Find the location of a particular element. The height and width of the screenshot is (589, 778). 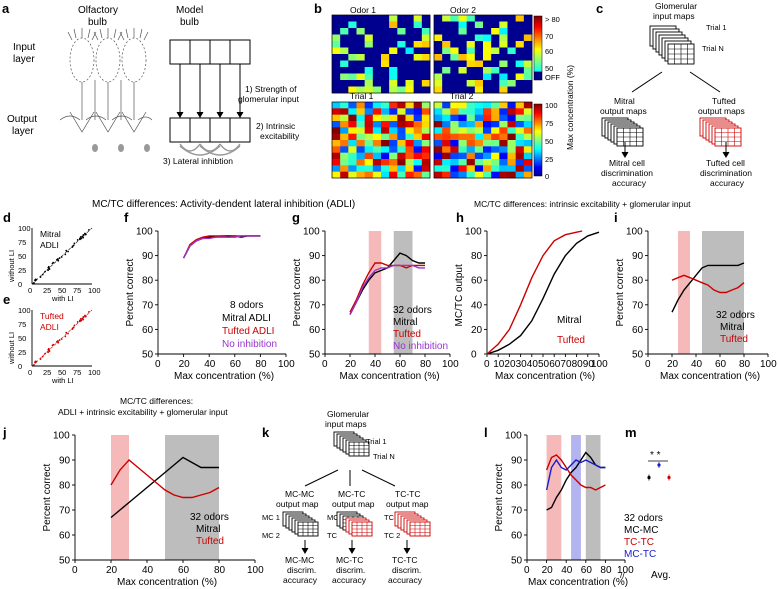

panel-label-i: i is located at coordinates (616, 217).